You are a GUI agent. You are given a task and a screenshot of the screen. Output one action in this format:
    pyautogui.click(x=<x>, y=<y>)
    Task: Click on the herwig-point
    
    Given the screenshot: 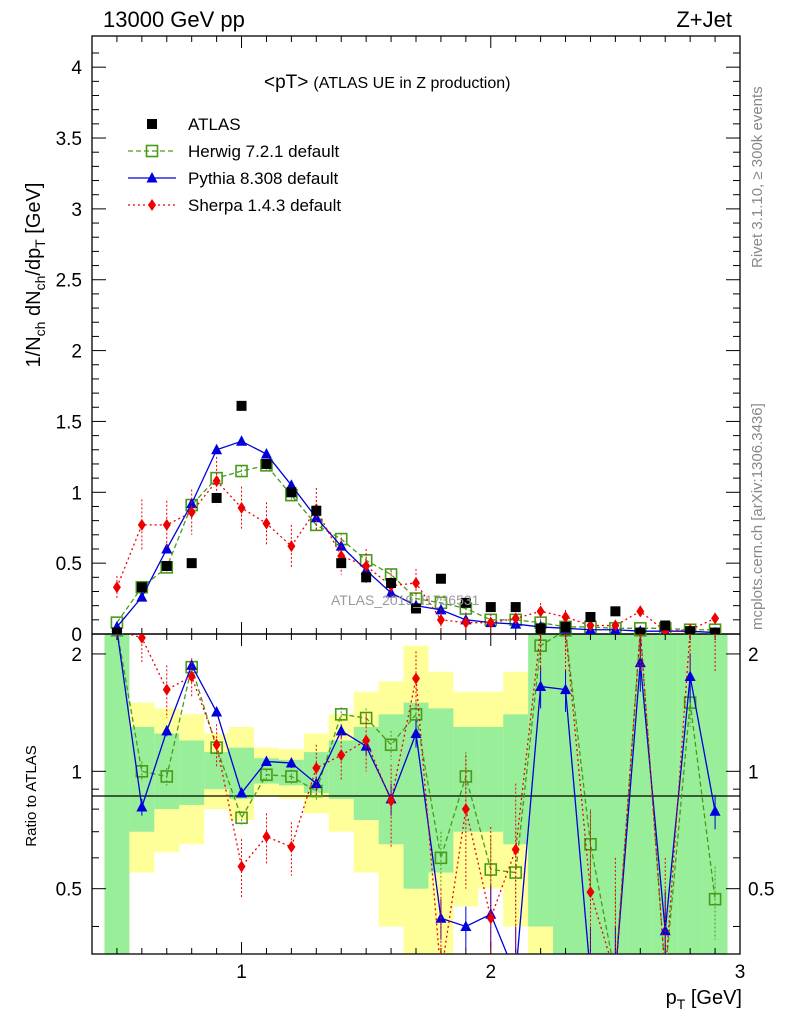 What is the action you would take?
    pyautogui.click(x=241, y=471)
    